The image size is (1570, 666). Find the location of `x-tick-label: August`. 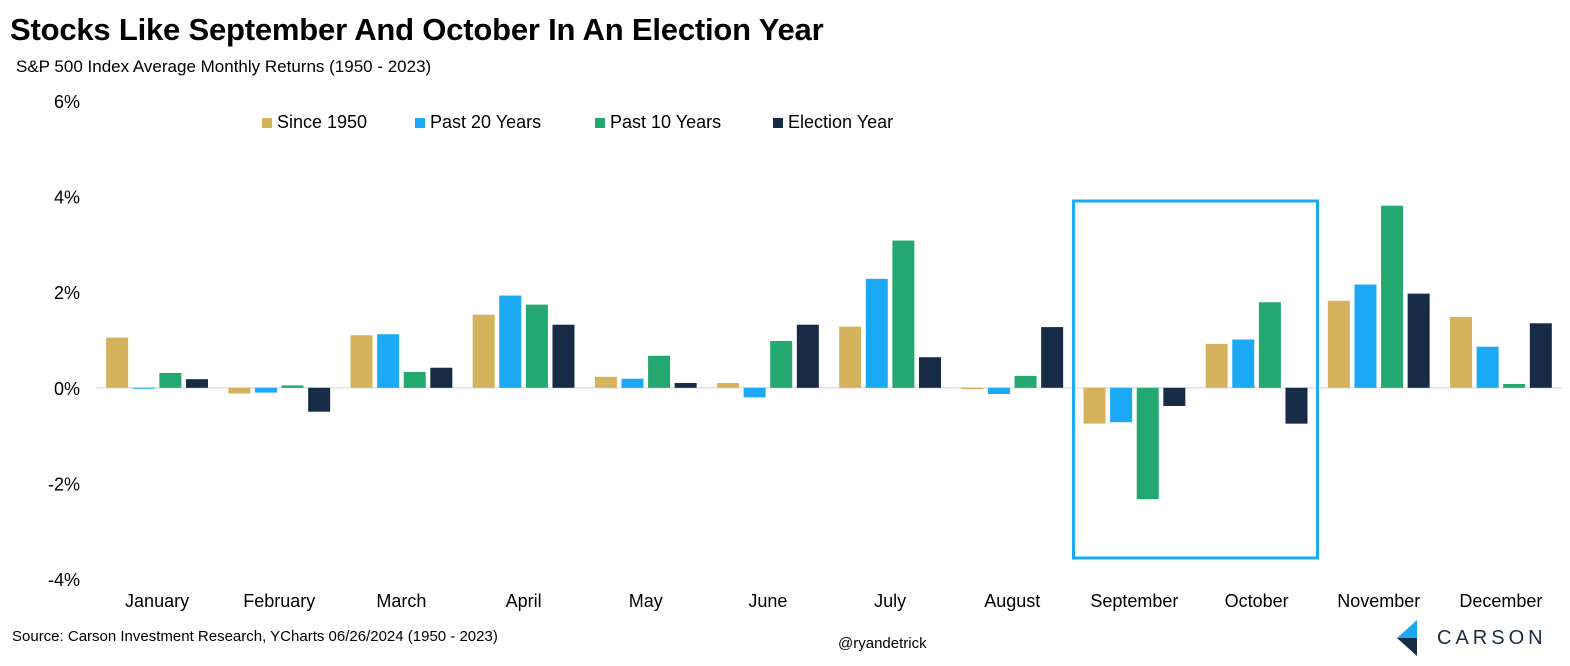

x-tick-label: August is located at coordinates (1012, 601).